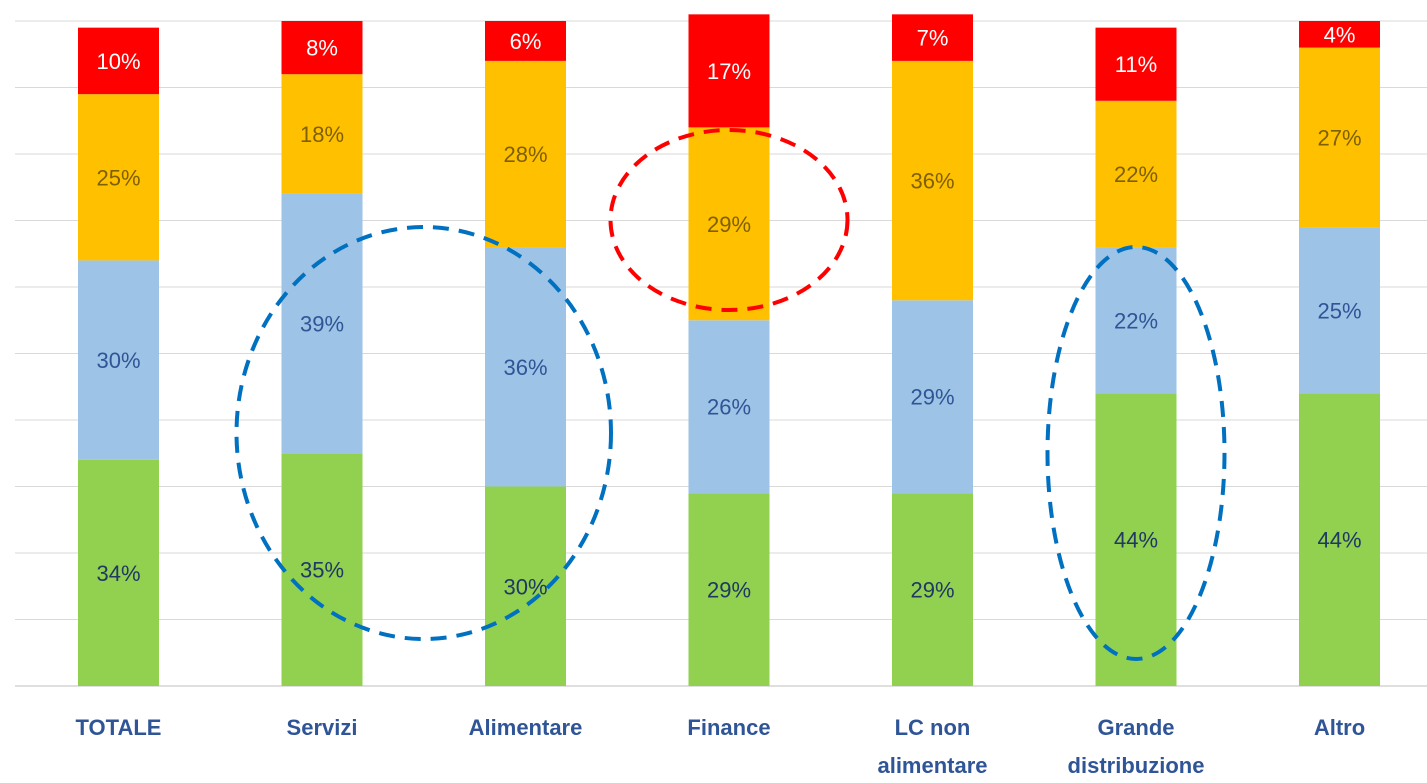 The image size is (1427, 783). What do you see at coordinates (1136, 746) in the screenshot?
I see `category-label: Grande distribuzione` at bounding box center [1136, 746].